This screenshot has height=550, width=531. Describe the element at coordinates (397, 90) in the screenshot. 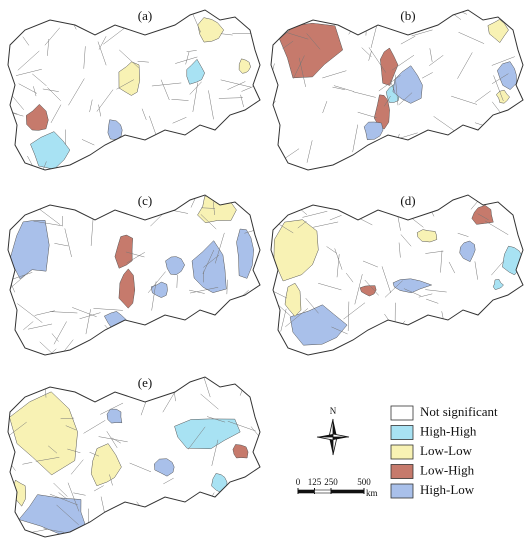

I see `patches` at that location.